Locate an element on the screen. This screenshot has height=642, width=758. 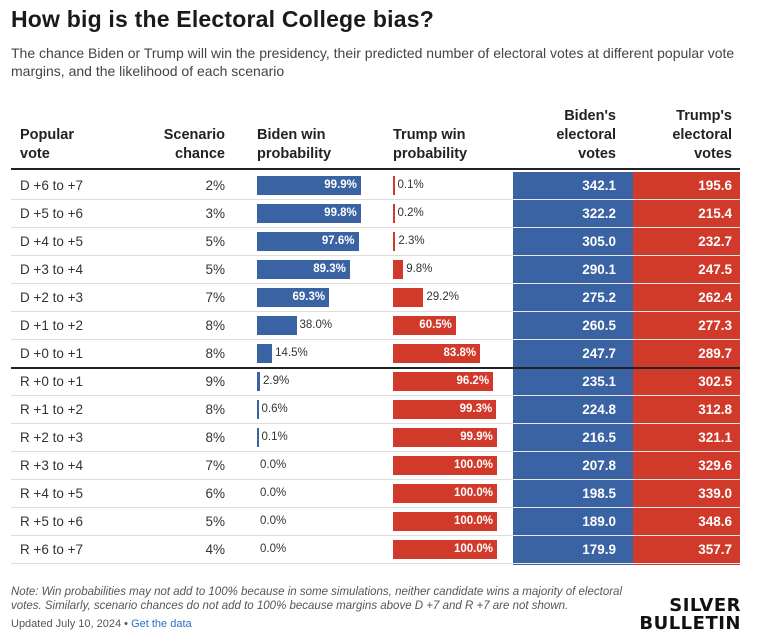
header-trump-ev-line3: votes is located at coordinates (713, 154).